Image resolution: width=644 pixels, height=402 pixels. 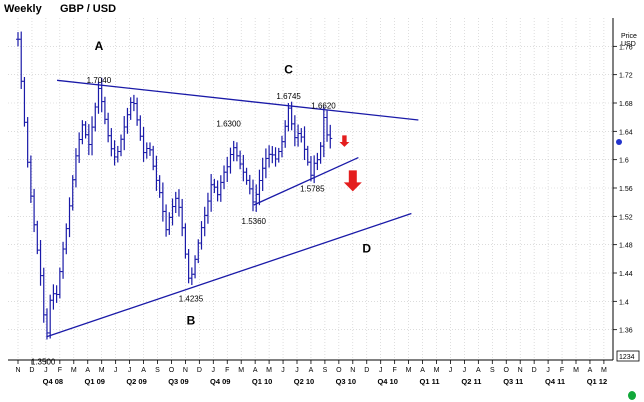 What do you see at coordinates (95, 381) in the screenshot?
I see `quarter-label: Q1 09` at bounding box center [95, 381].